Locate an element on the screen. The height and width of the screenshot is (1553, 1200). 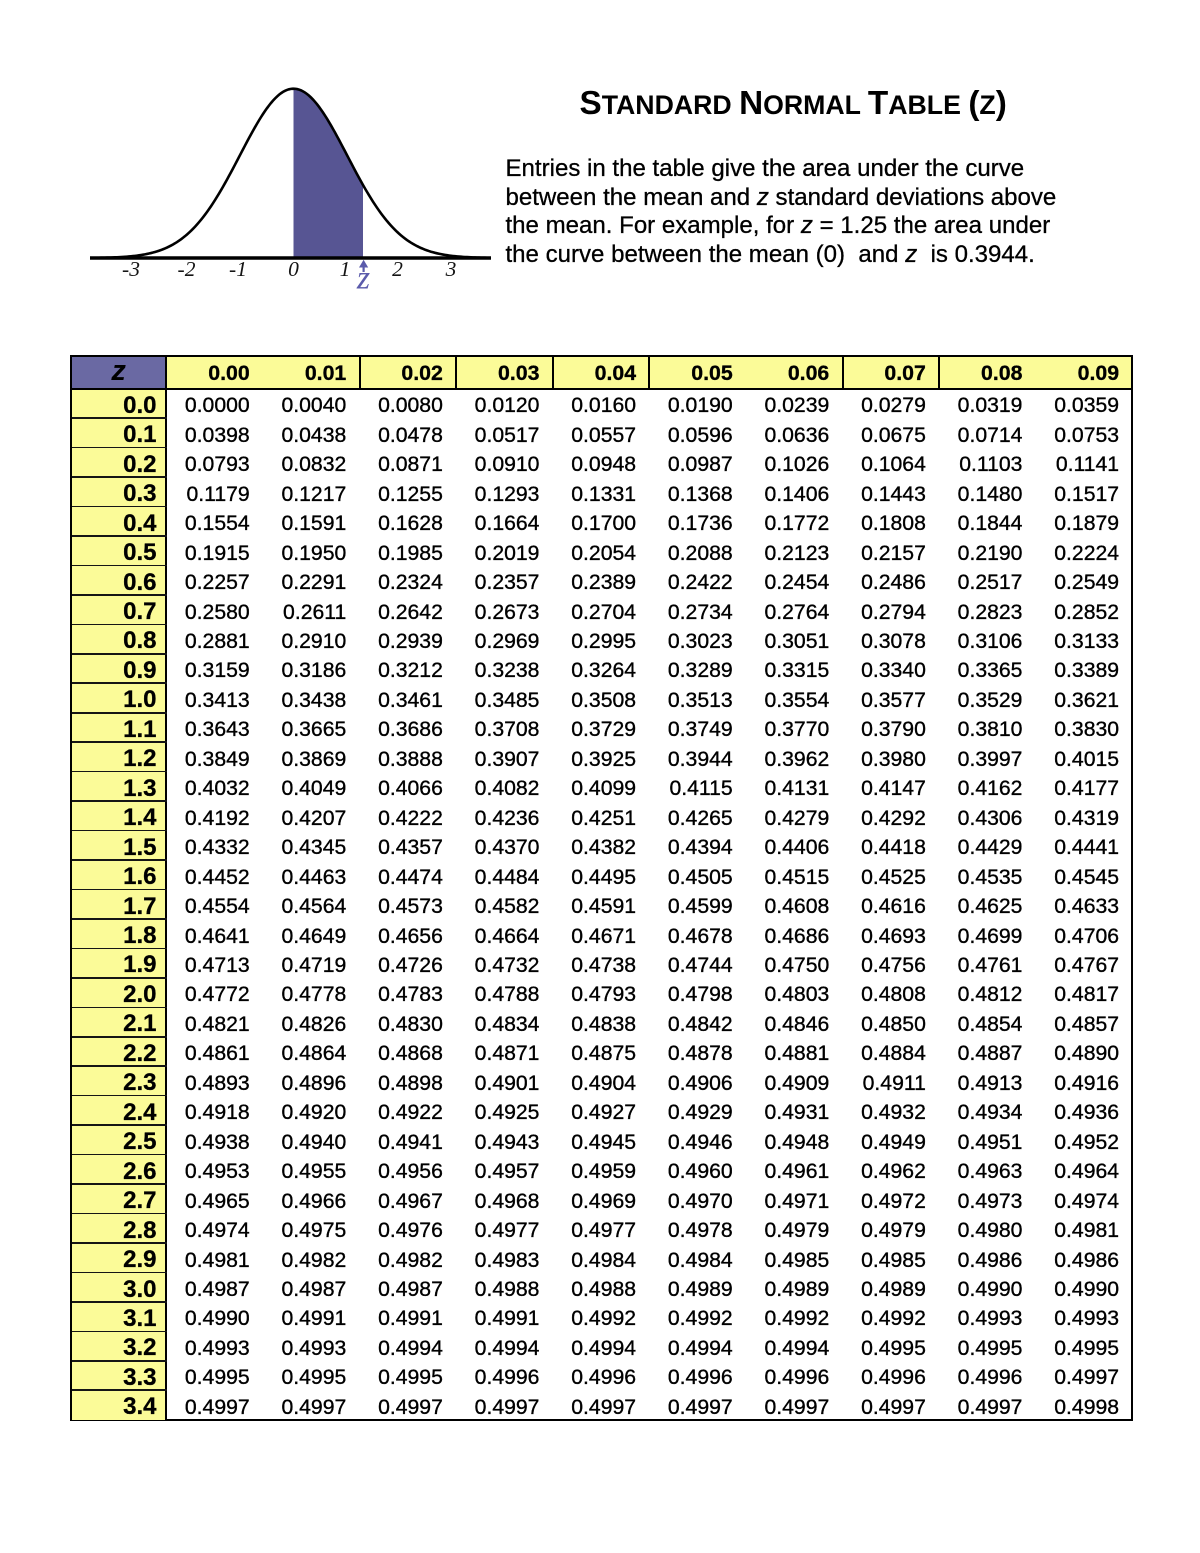
svg-text: 0 is located at coordinates (293, 269).